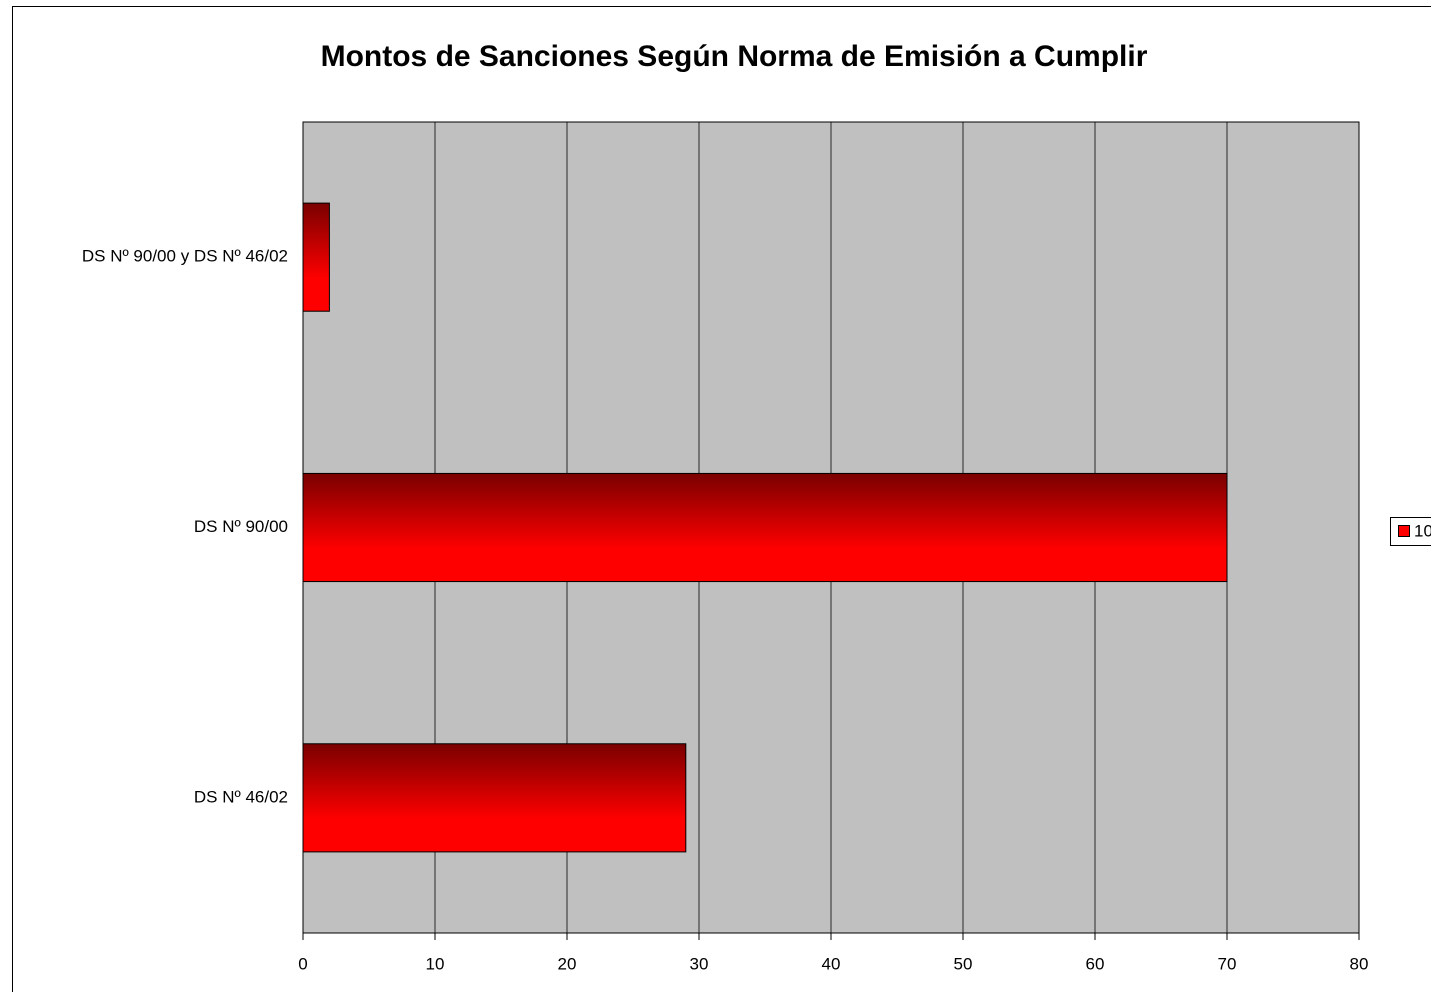 The height and width of the screenshot is (992, 1431). Describe the element at coordinates (699, 963) in the screenshot. I see `x-tick-label: 30` at that location.